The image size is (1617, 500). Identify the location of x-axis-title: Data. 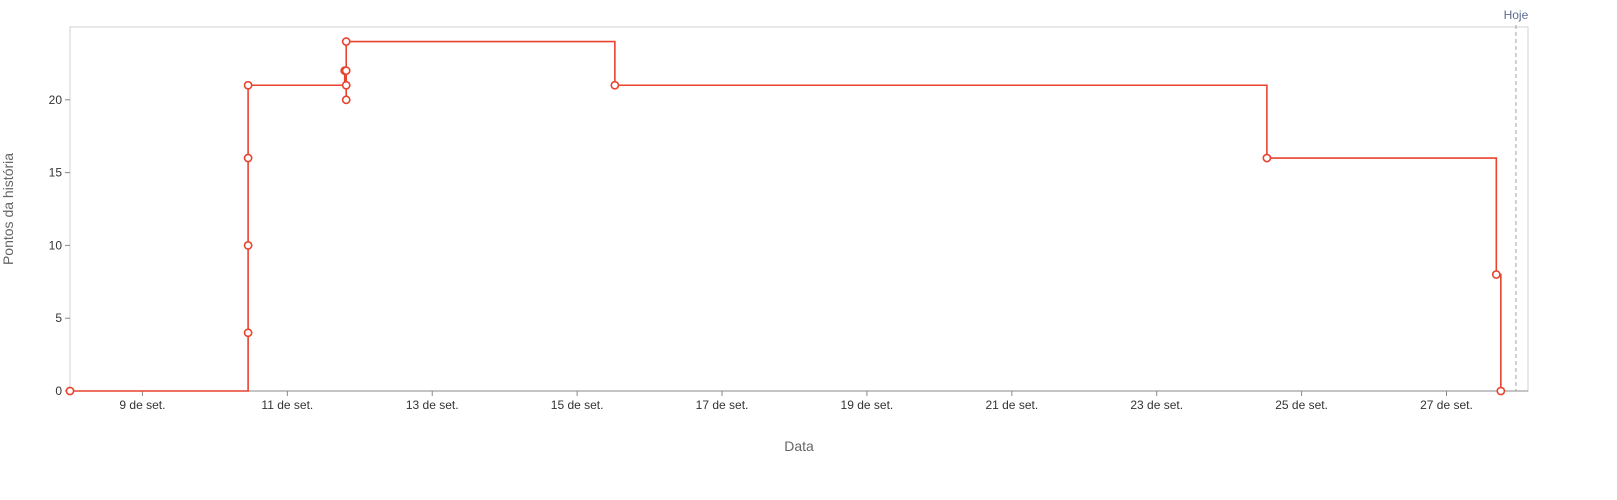
(799, 446).